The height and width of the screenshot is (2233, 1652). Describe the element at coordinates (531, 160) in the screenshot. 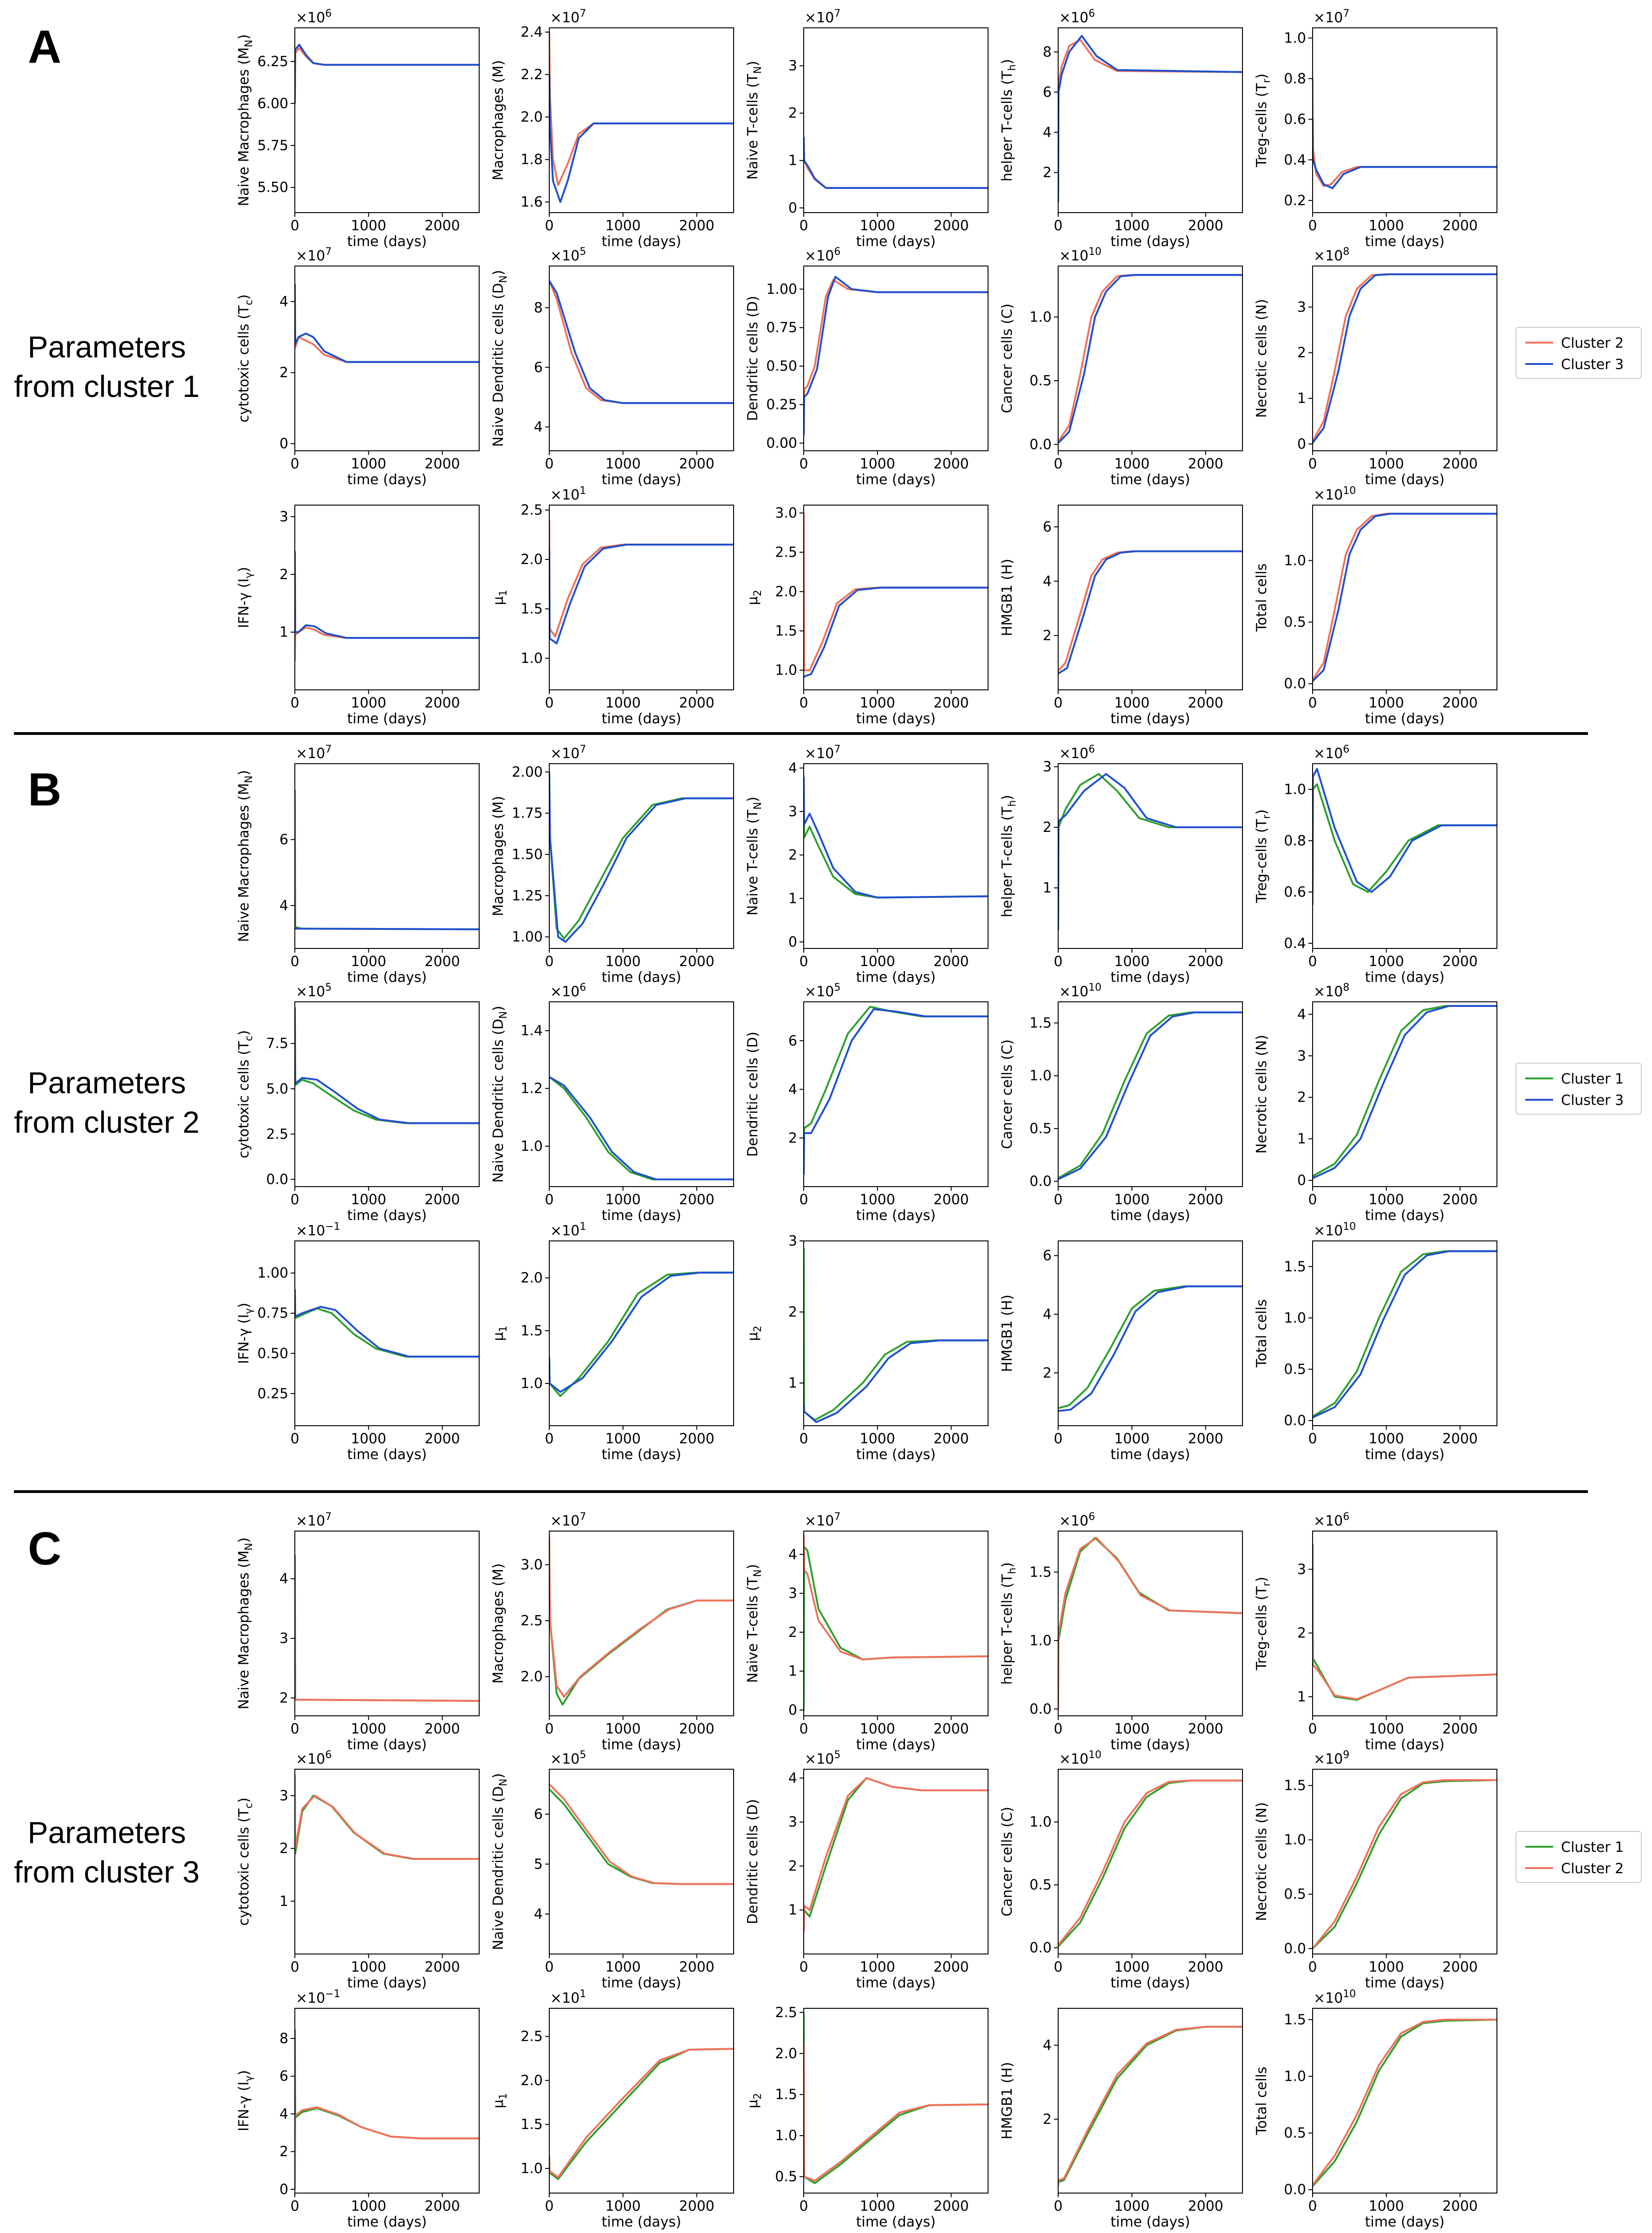

I see `y-tick-label: 1.8` at that location.